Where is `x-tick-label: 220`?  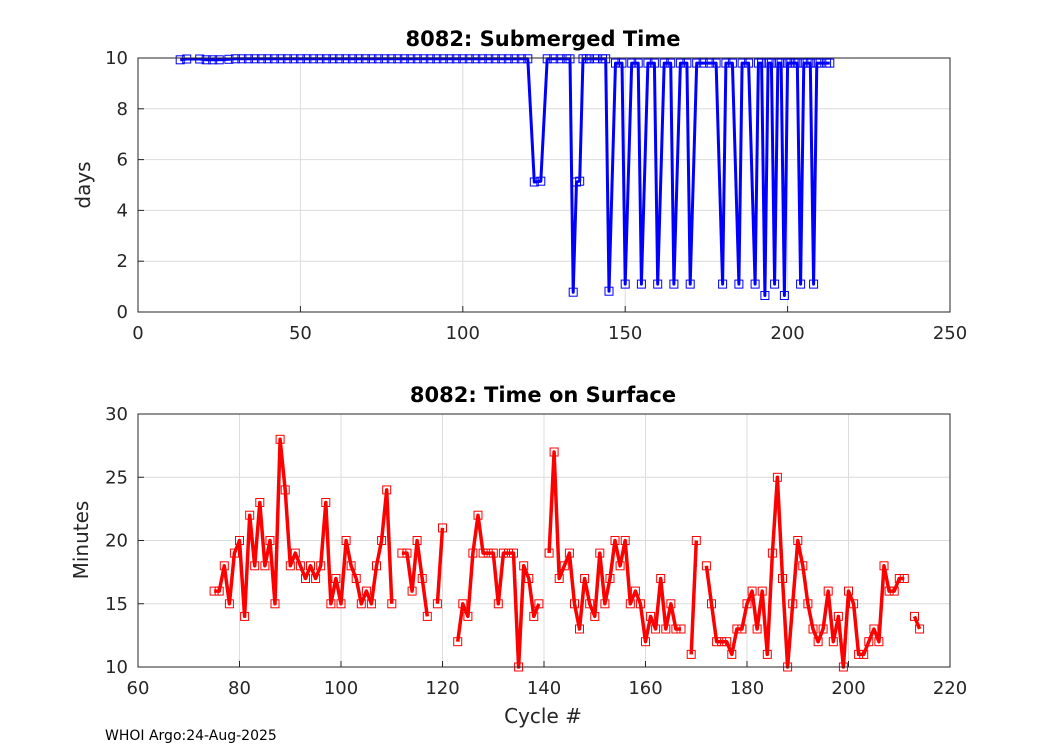 x-tick-label: 220 is located at coordinates (950, 688).